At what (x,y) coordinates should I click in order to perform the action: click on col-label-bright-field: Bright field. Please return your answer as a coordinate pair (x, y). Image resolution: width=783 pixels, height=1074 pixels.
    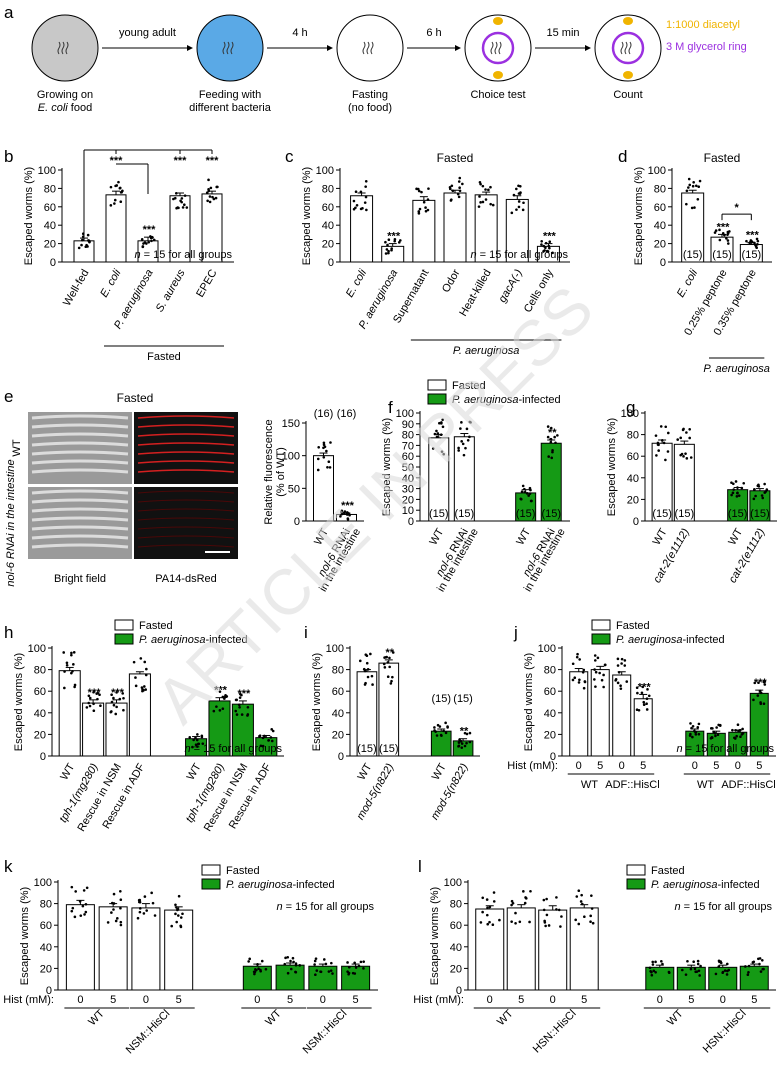
    Looking at the image, I should click on (80, 579).